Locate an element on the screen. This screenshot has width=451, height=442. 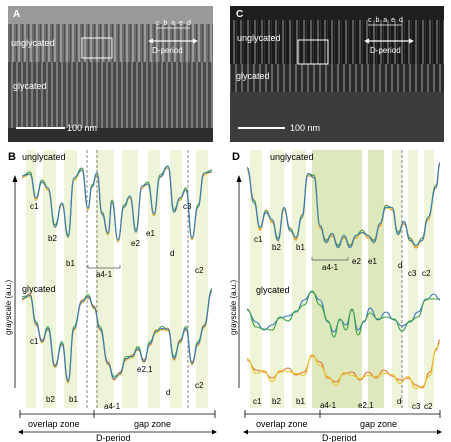
panel-a-dperiod-label: D-period is located at coordinates (167, 50).